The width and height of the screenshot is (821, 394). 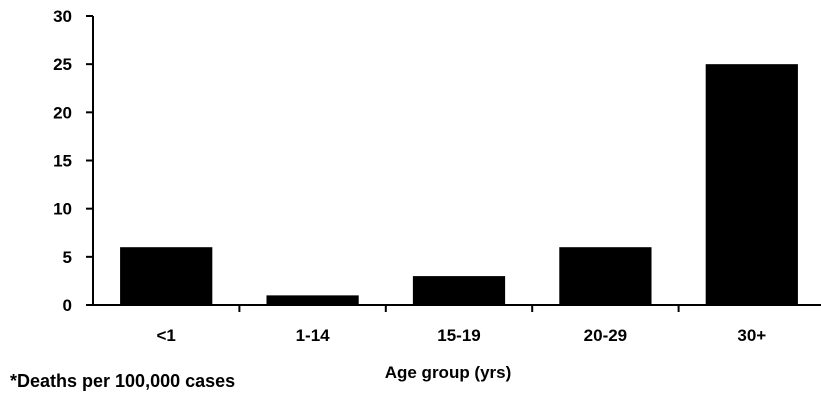 What do you see at coordinates (313, 335) in the screenshot?
I see `x-tick-label: 1-14` at bounding box center [313, 335].